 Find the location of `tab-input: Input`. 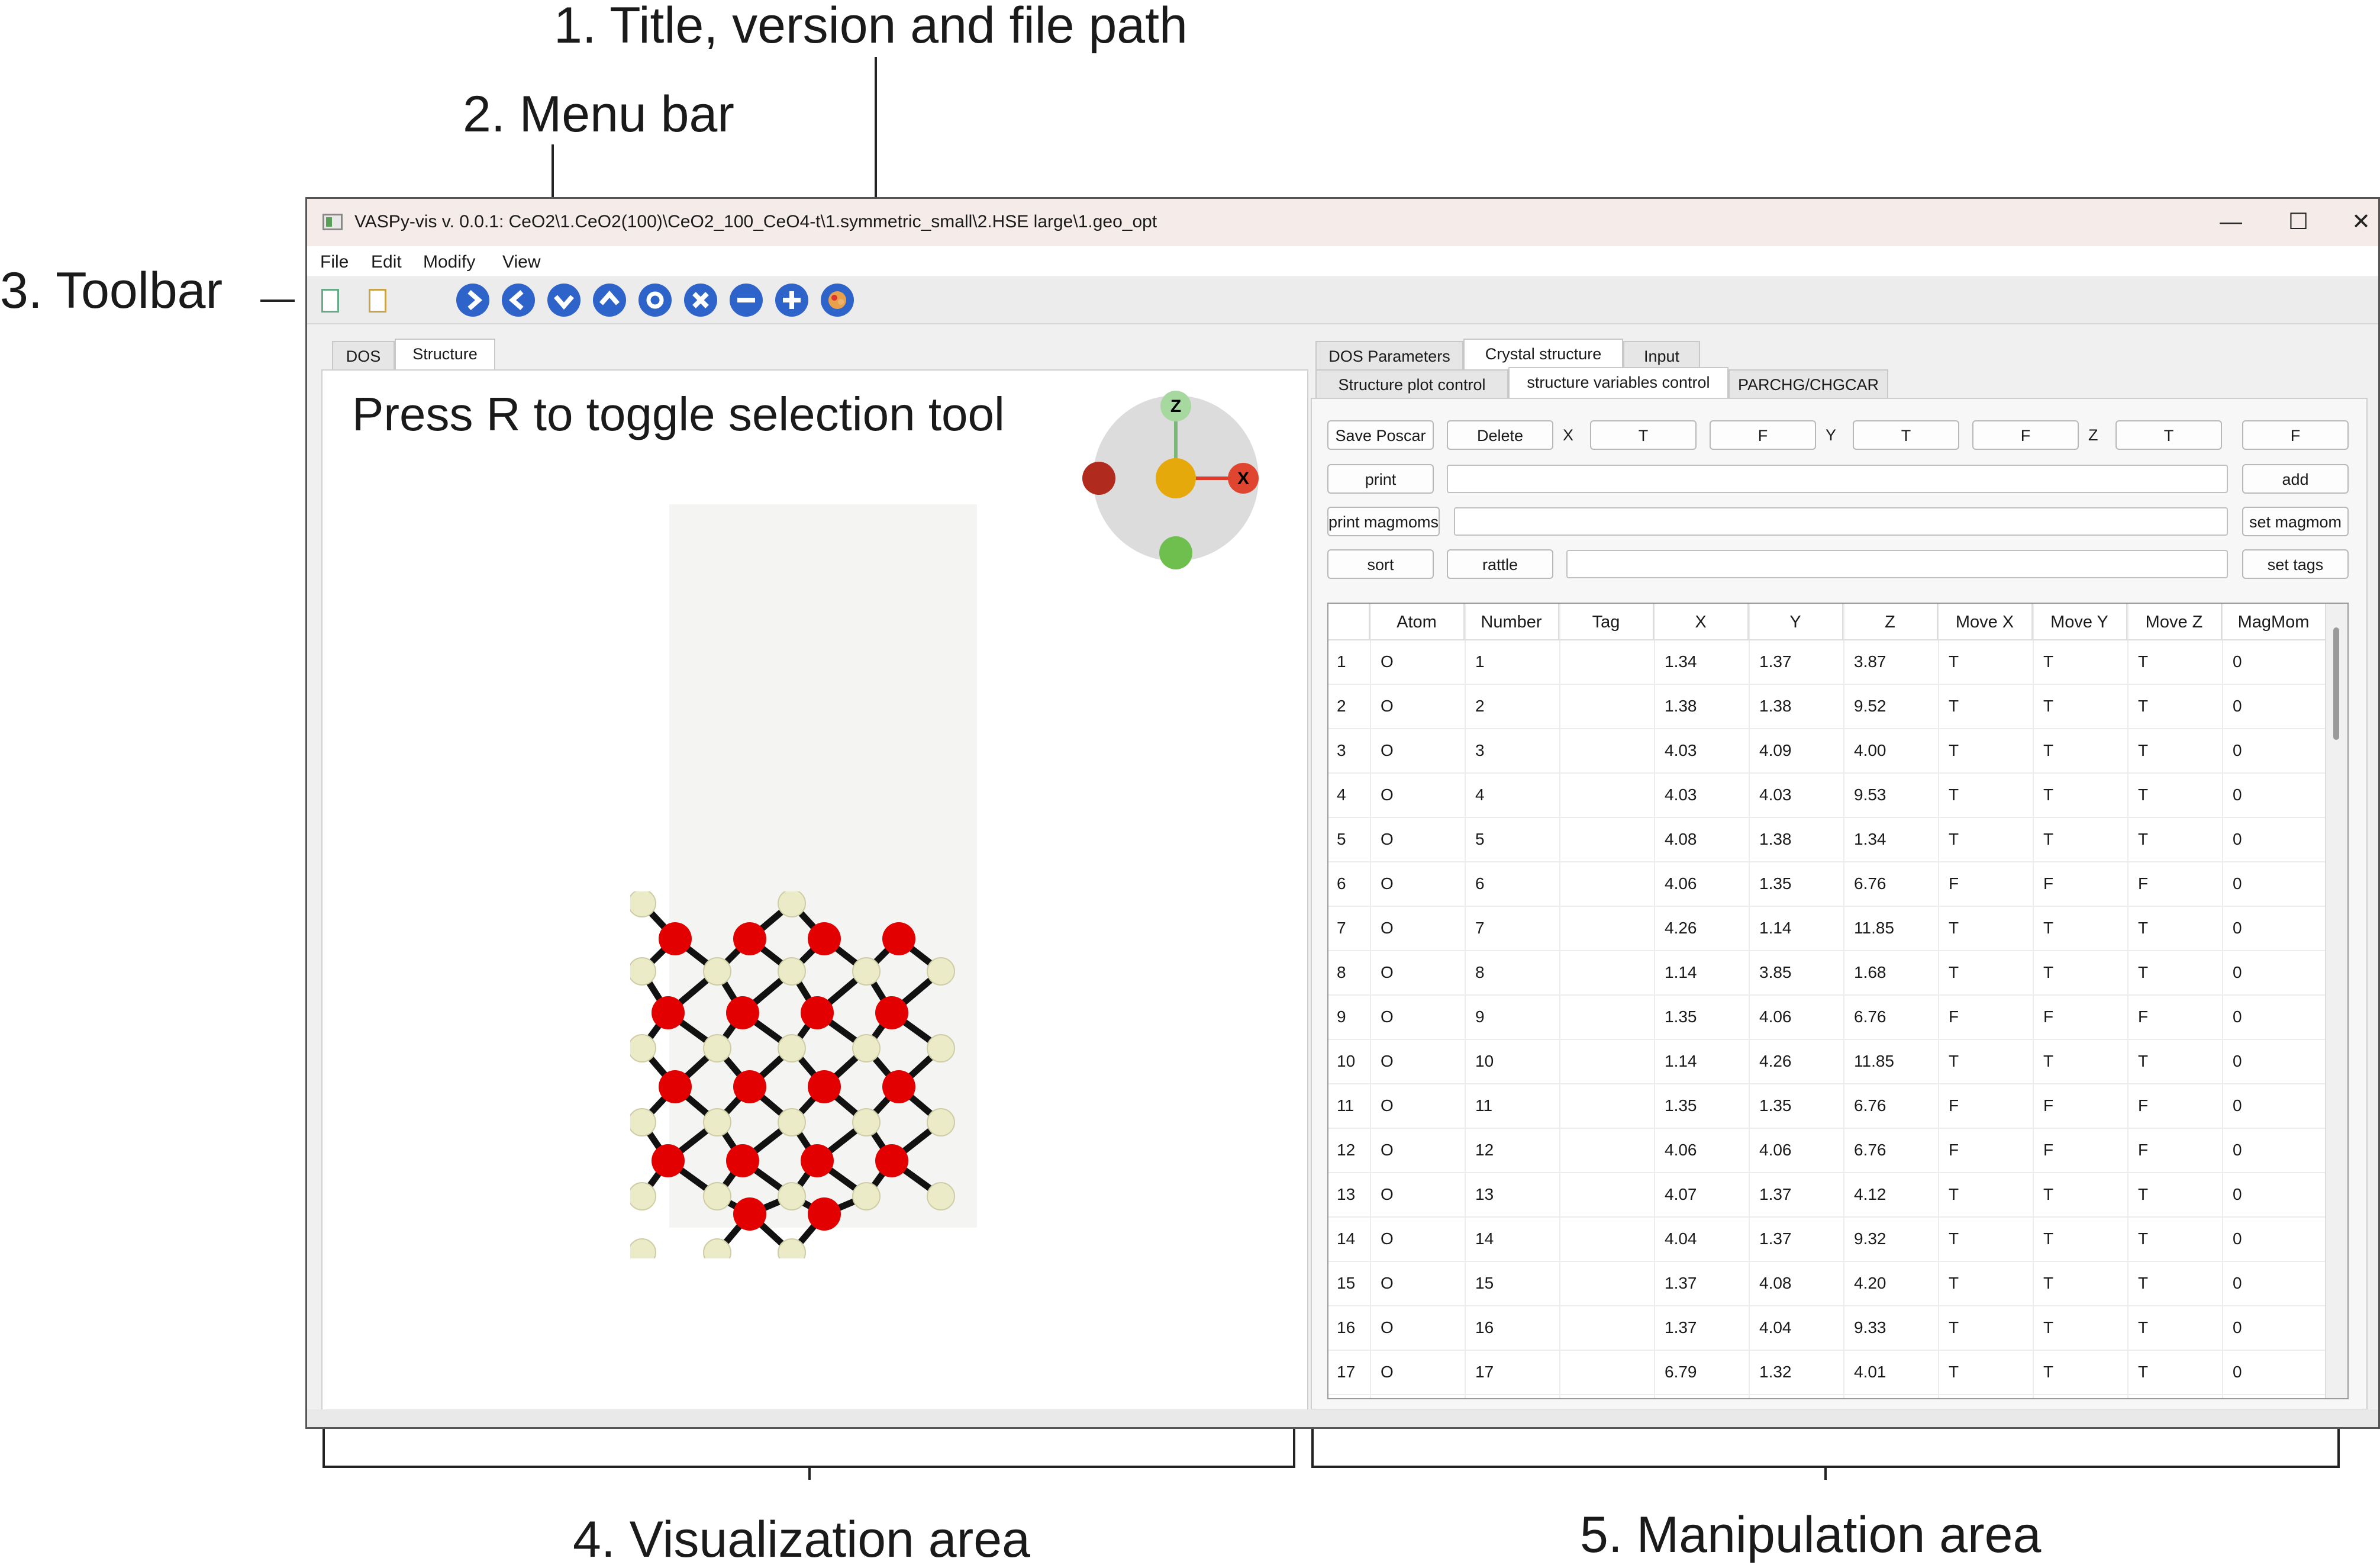

tab-input: Input is located at coordinates (1661, 355).